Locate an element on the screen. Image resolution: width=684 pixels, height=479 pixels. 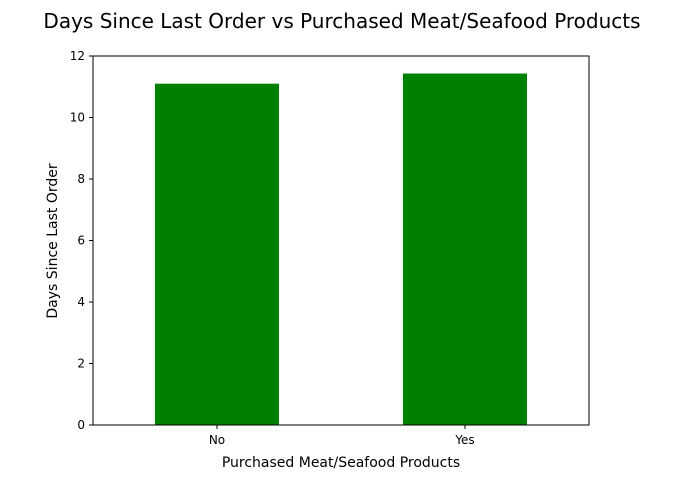
y-tick-label: 4 is located at coordinates (81, 302).